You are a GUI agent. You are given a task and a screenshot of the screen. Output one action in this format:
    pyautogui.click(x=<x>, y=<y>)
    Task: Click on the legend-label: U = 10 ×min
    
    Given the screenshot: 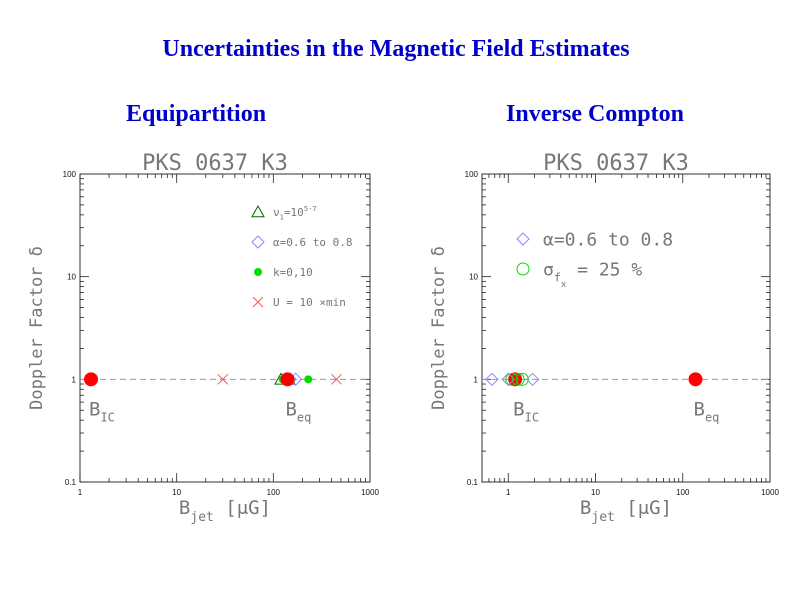 What is the action you would take?
    pyautogui.click(x=309, y=302)
    